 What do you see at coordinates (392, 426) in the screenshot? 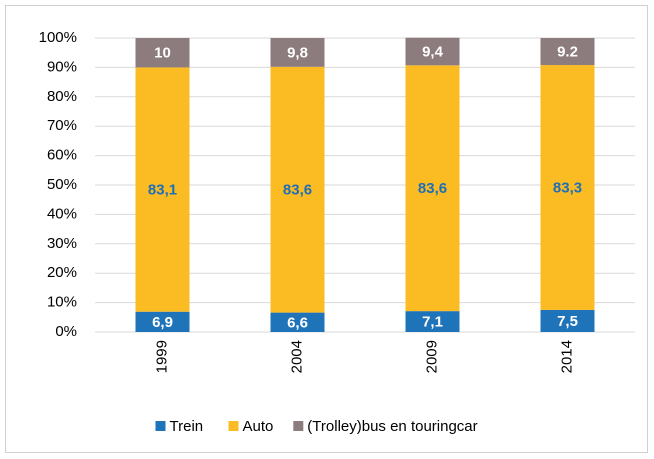
I see `legend-label: (Trolley)bus en touringcar` at bounding box center [392, 426].